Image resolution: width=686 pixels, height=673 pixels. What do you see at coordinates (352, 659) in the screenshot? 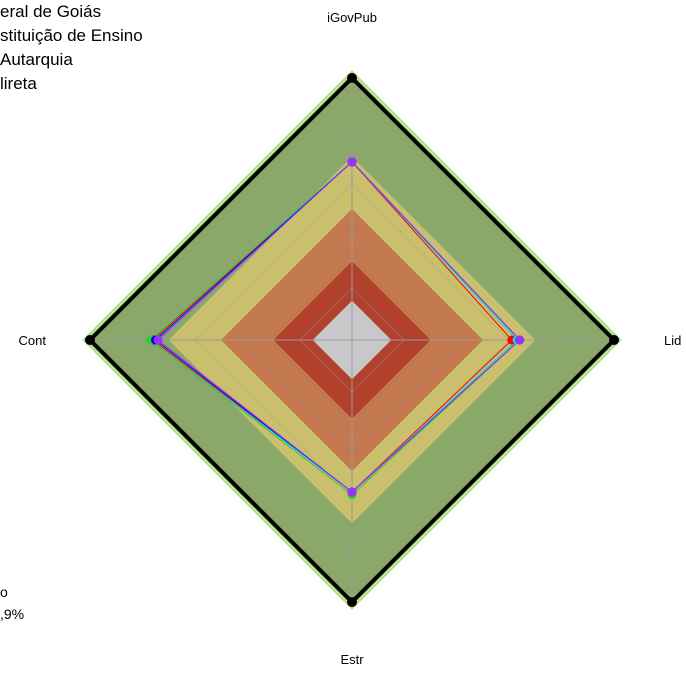
I see `axis-label-Estr: Estr` at bounding box center [352, 659].